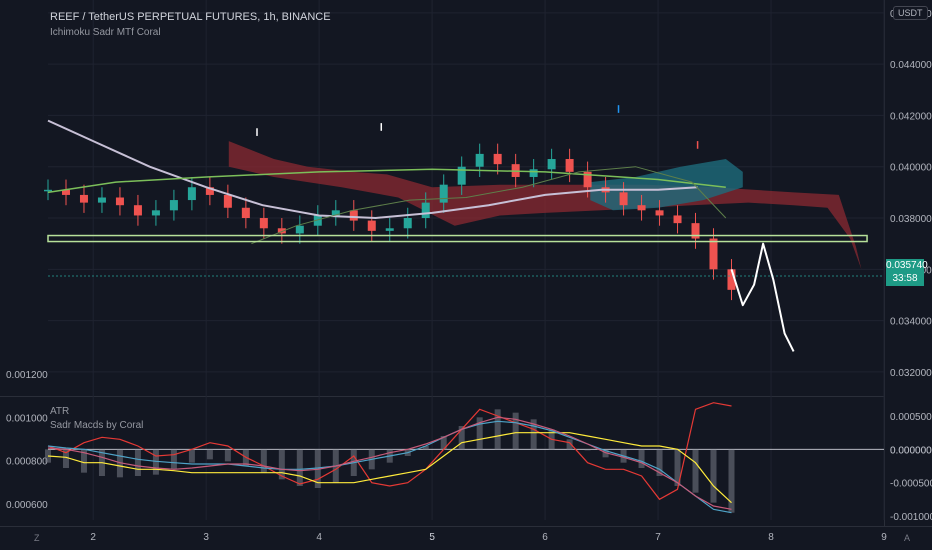 The width and height of the screenshot is (932, 550). Describe the element at coordinates (911, 168) in the screenshot. I see `price-tick-label: 0.040000` at that location.